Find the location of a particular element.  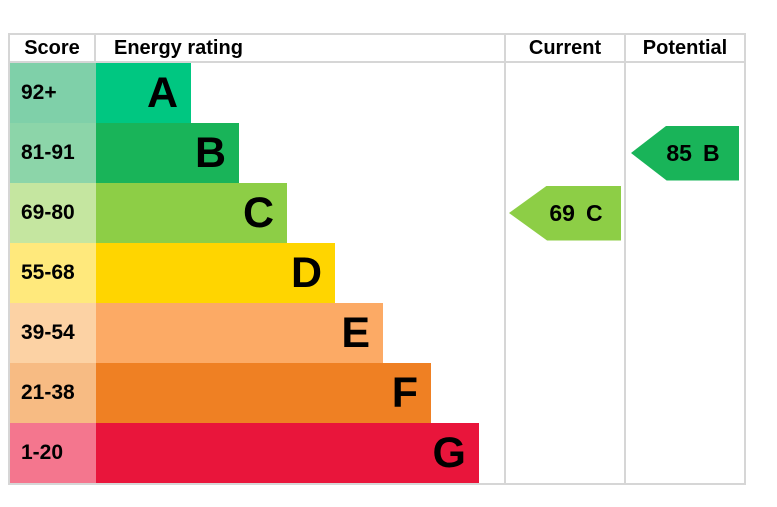

band-row-f: 21-38 F is located at coordinates (377, 393).